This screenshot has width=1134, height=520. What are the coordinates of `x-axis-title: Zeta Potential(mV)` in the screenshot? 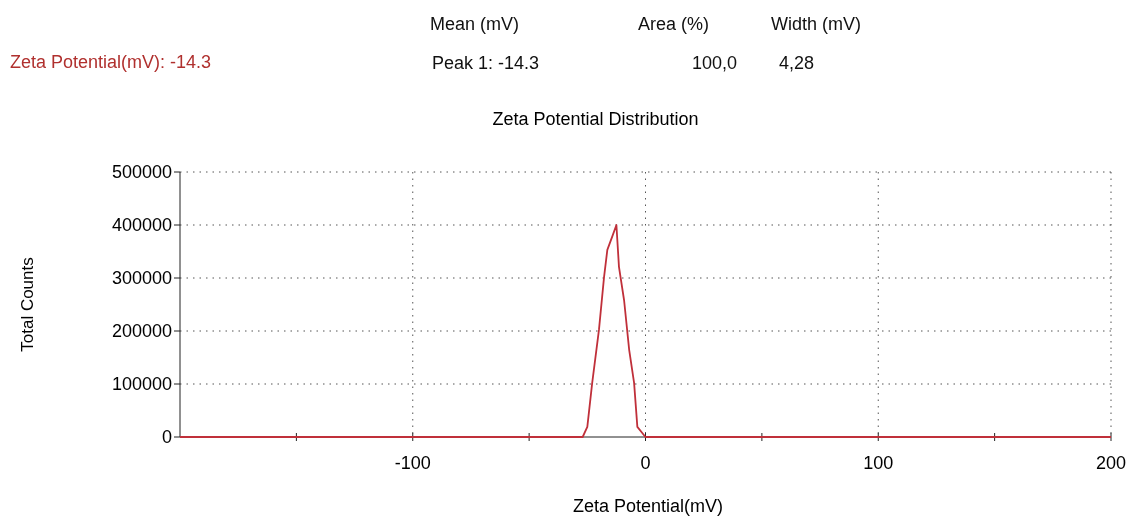 It's located at (648, 506).